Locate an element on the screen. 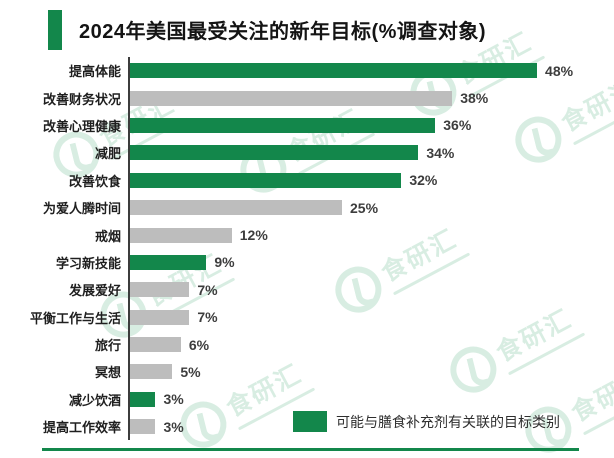 The image size is (614, 458). chart-row: 学习新技能 9% is located at coordinates (307, 262).